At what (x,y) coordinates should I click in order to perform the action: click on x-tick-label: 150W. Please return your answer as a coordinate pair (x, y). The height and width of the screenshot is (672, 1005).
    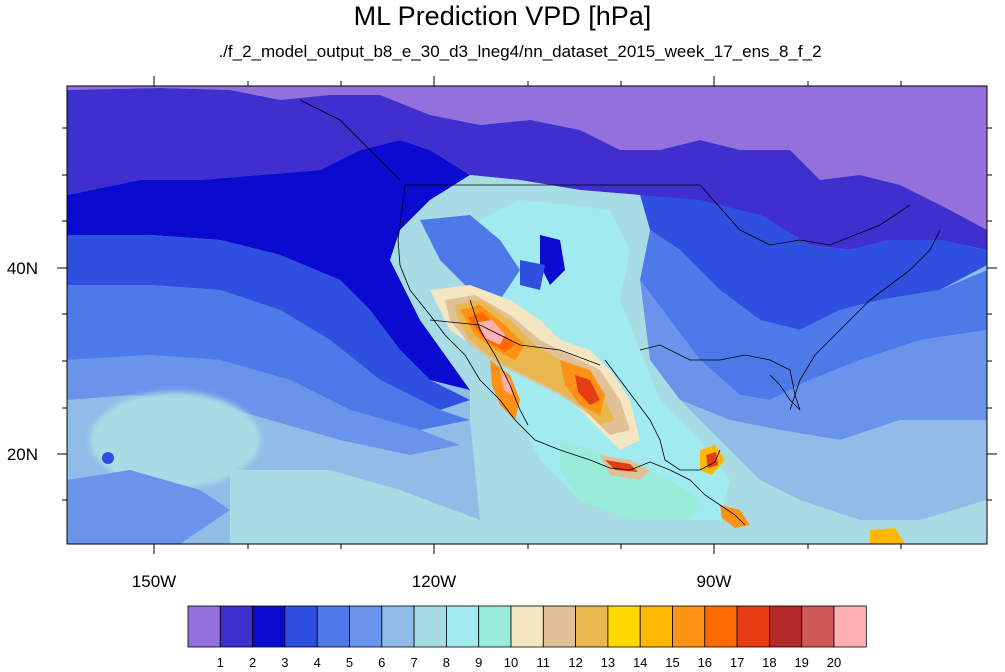
    Looking at the image, I should click on (154, 581).